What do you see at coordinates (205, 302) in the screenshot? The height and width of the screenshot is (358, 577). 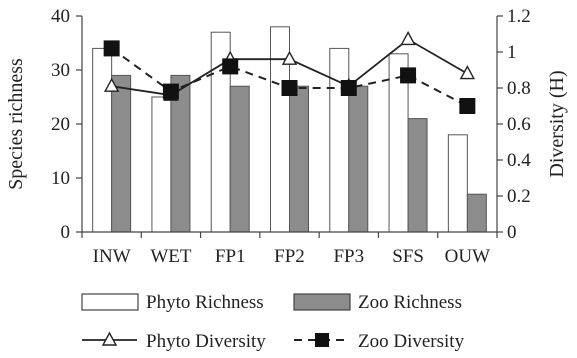 I see `legend-label-phyto-richness: Phyto Richness` at bounding box center [205, 302].